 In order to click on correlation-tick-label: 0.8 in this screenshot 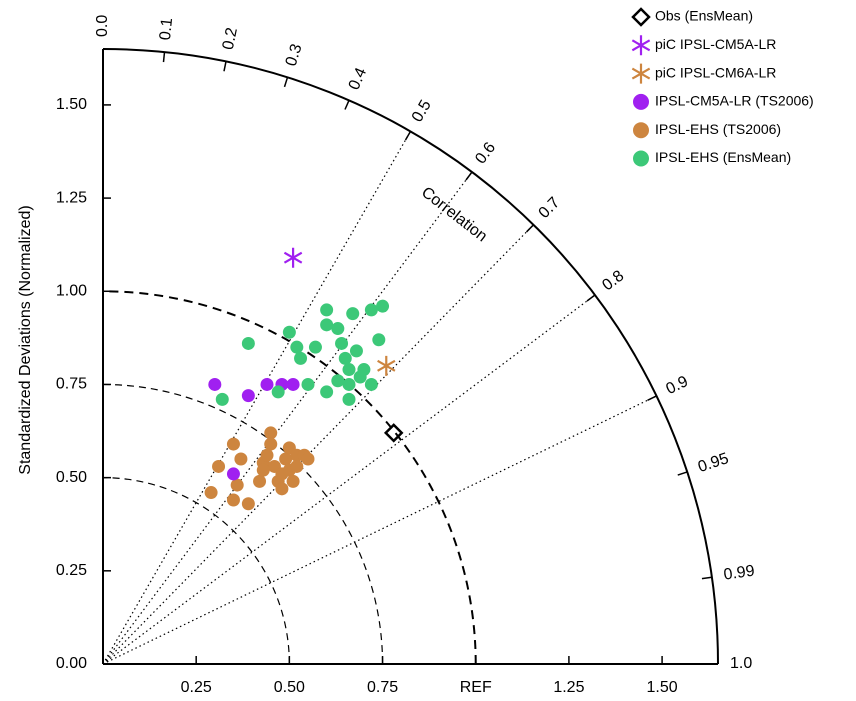, I will do `click(613, 280)`.